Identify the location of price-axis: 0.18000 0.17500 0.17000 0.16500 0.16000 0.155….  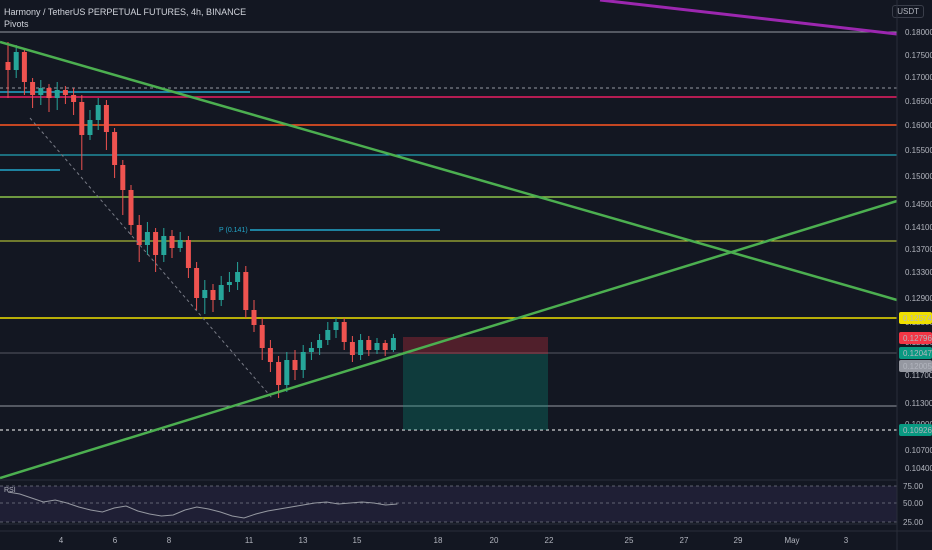
(918, 250).